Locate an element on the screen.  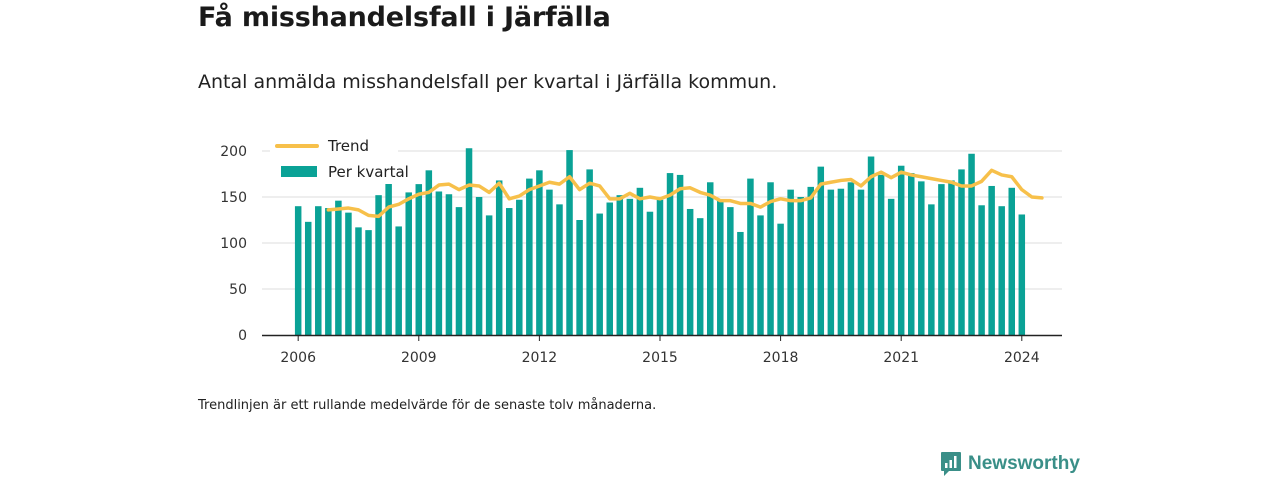
x-tick-label-2021: 2021 is located at coordinates (901, 358).